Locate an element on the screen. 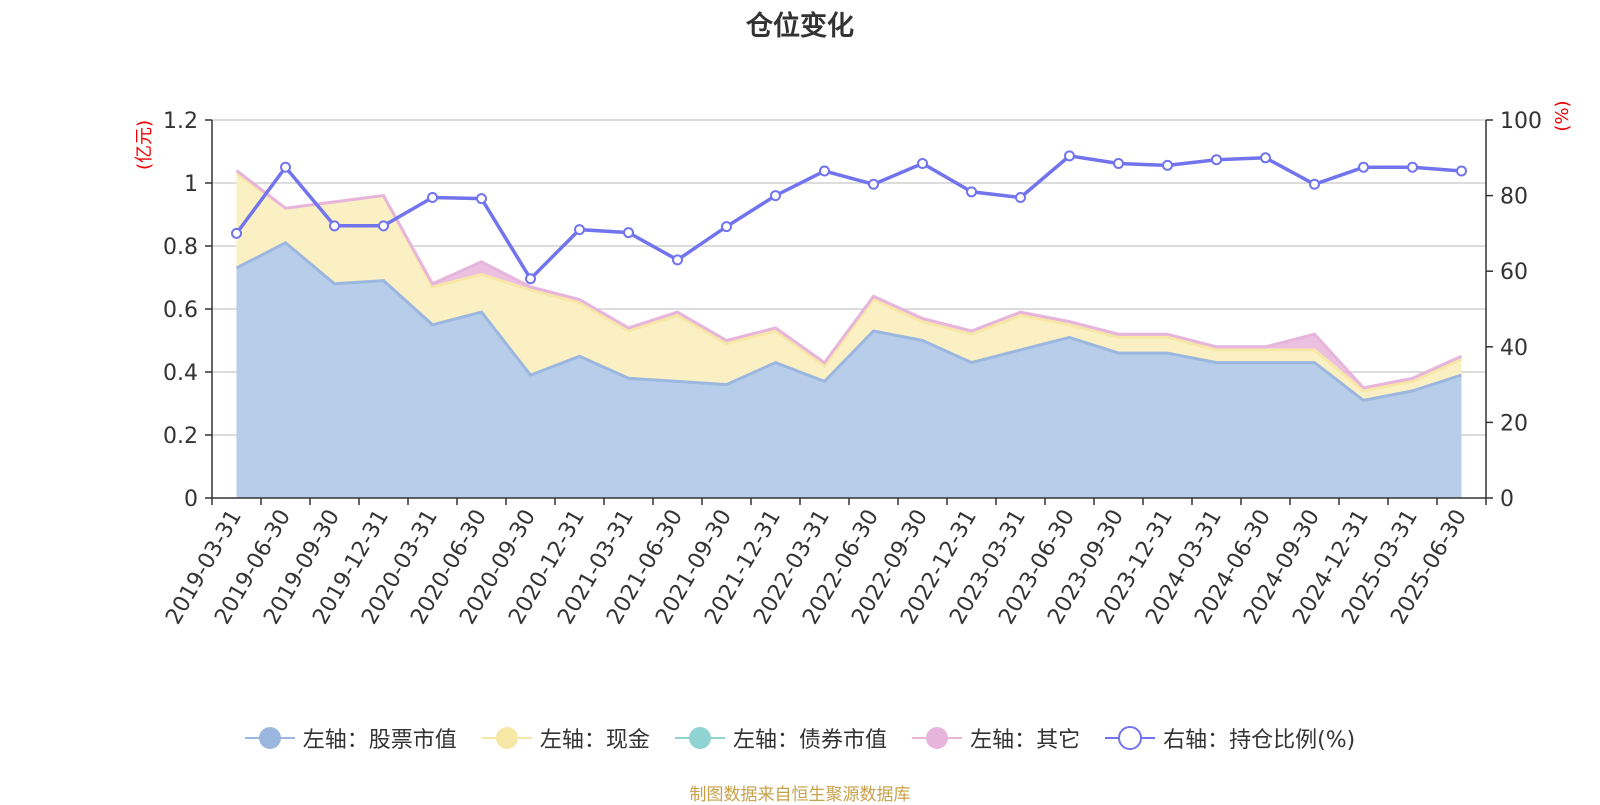  right-tick-label: 40 is located at coordinates (1514, 348).